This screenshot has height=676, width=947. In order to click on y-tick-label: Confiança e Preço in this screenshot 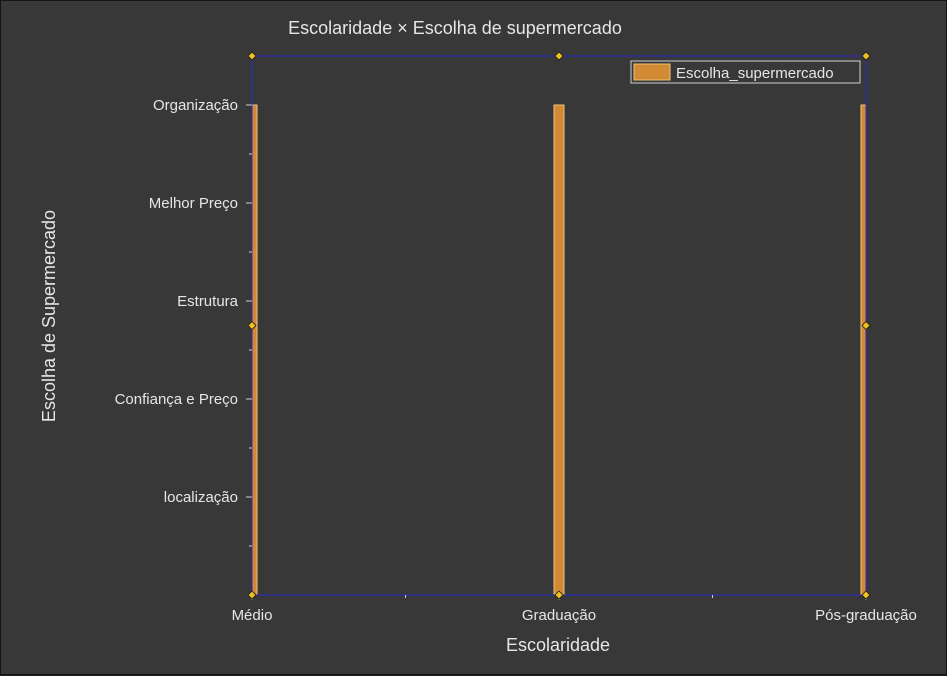, I will do `click(176, 399)`.